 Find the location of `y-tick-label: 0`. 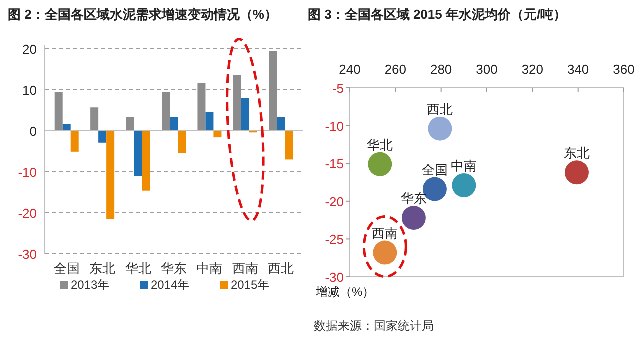

y-tick-label: 0 is located at coordinates (33, 131).